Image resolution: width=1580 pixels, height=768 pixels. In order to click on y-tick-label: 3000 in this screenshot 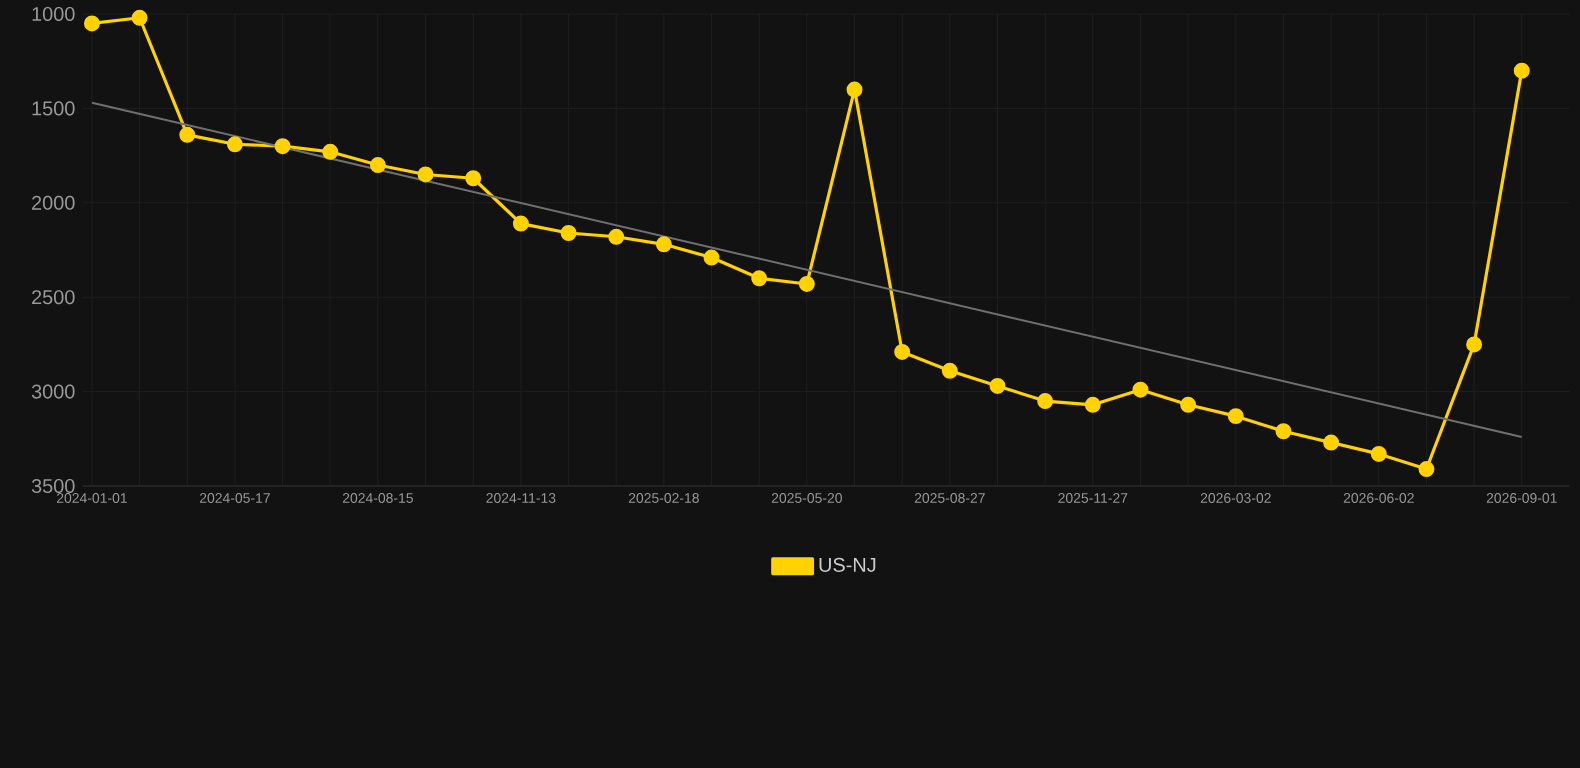, I will do `click(53, 391)`.